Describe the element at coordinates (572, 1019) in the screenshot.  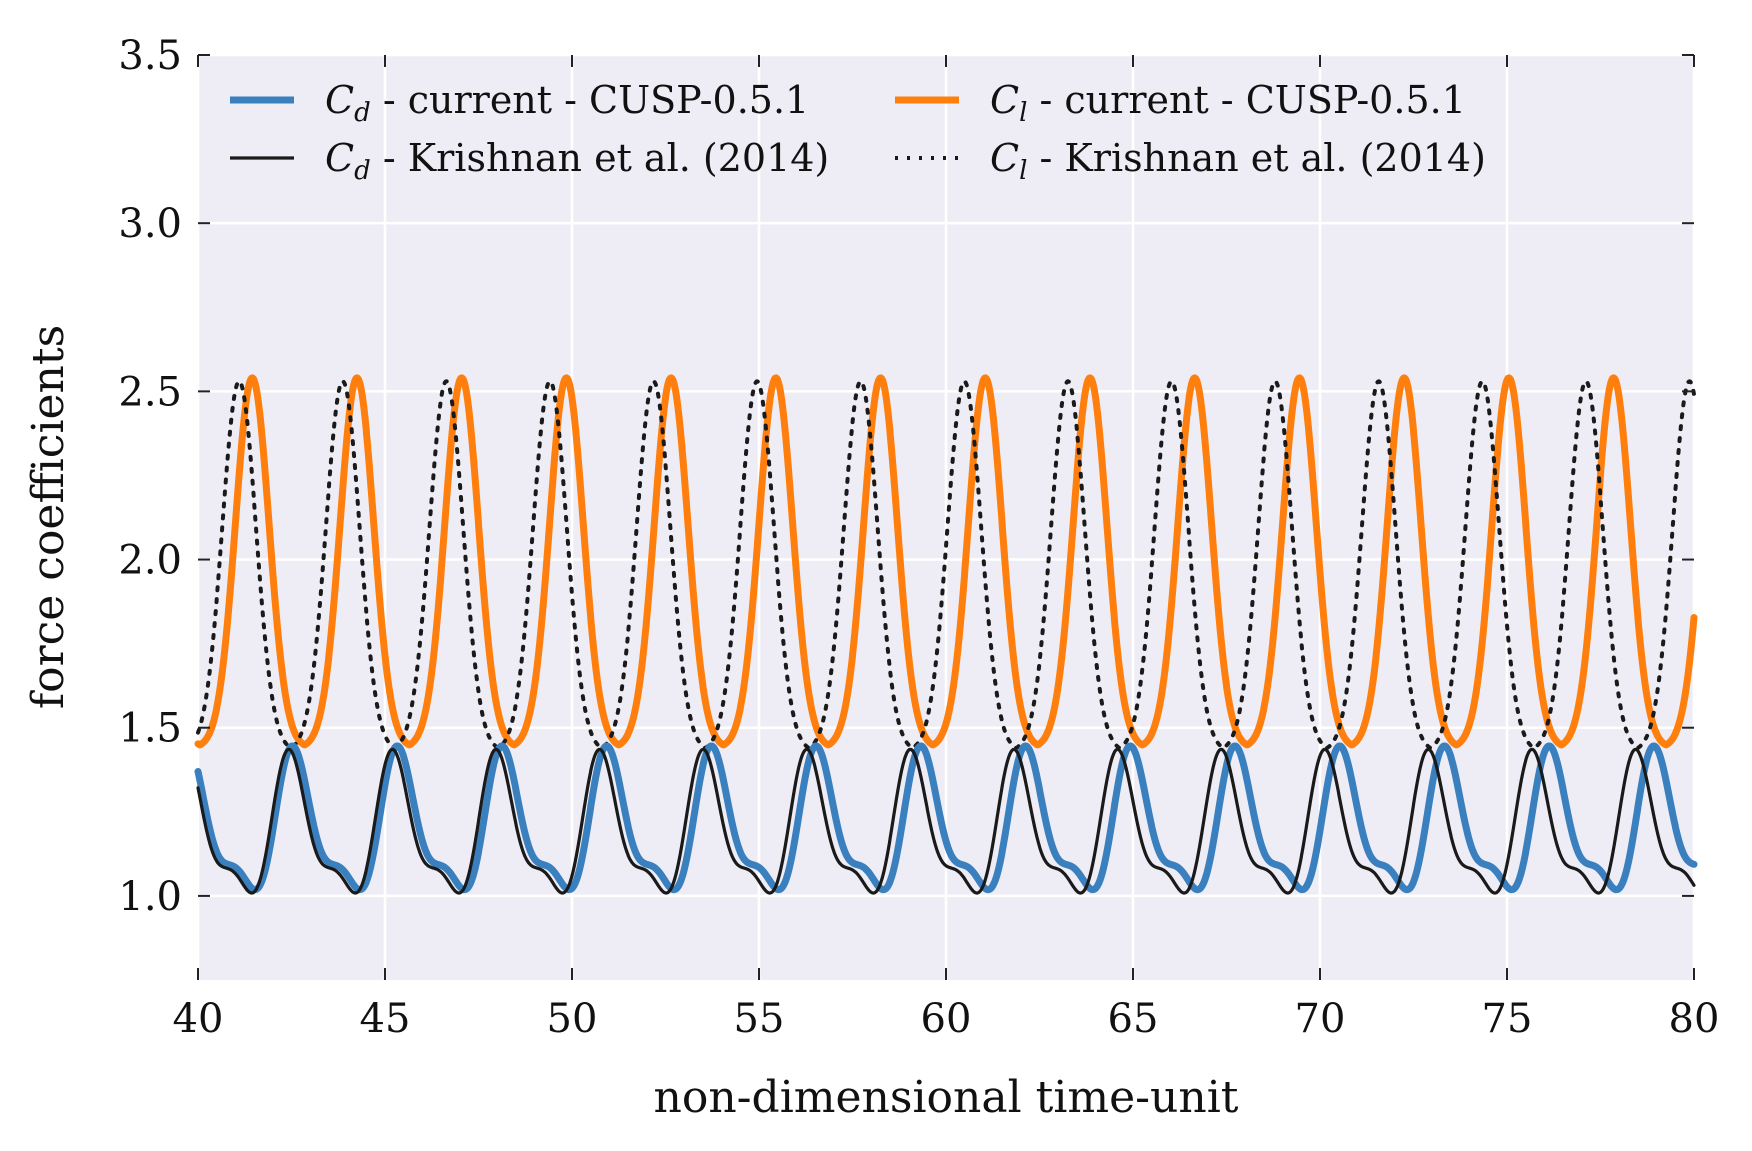
I see `x-tick-label: 50` at that location.